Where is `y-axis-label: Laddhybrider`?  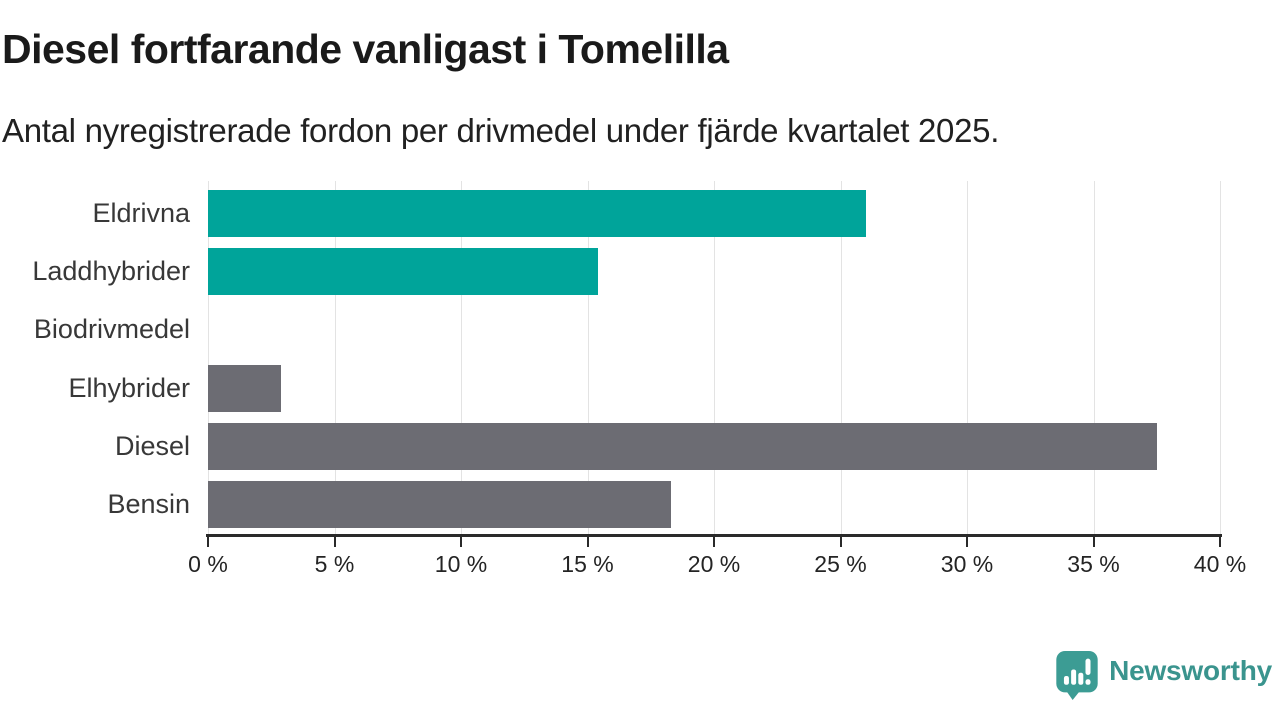 y-axis-label: Laddhybrider is located at coordinates (111, 270).